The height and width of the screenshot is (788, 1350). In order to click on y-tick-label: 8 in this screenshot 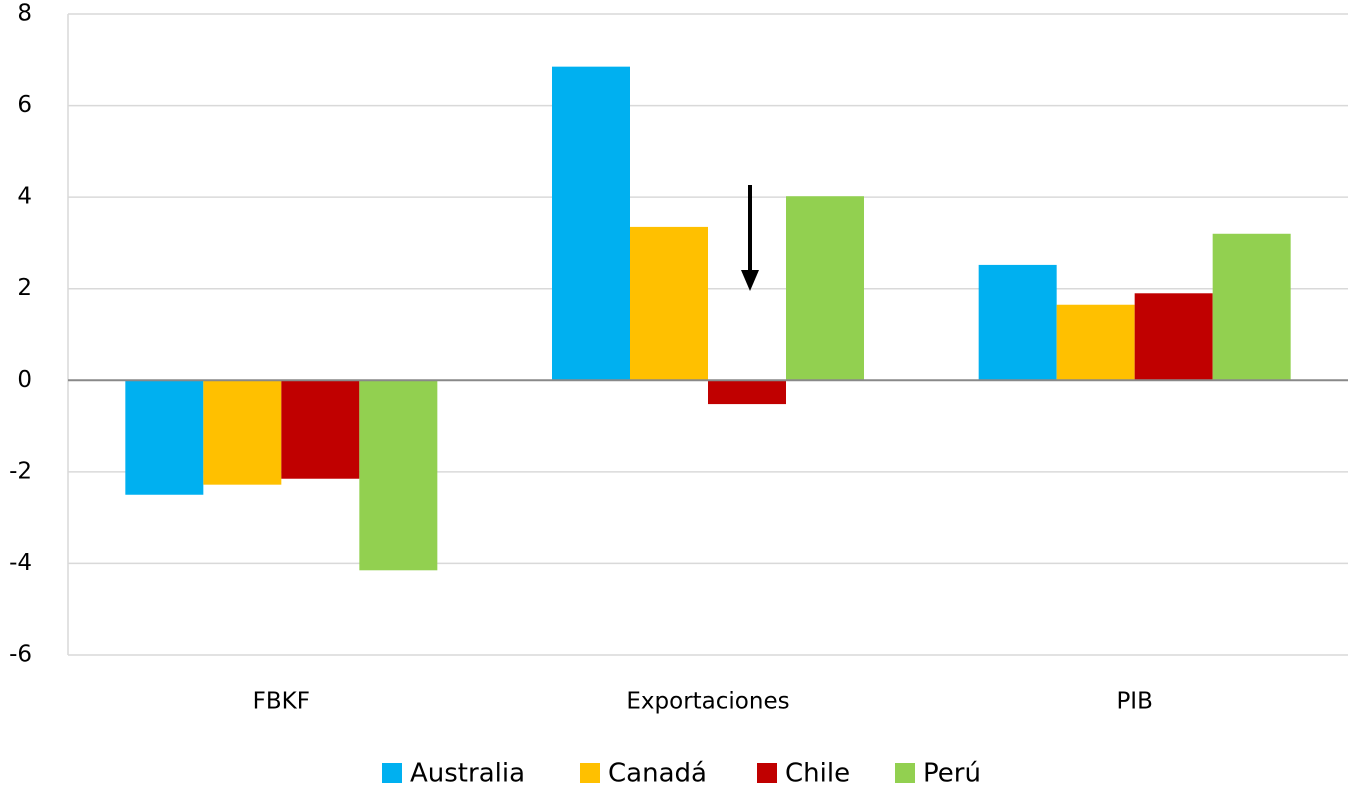, I will do `click(24, 14)`.